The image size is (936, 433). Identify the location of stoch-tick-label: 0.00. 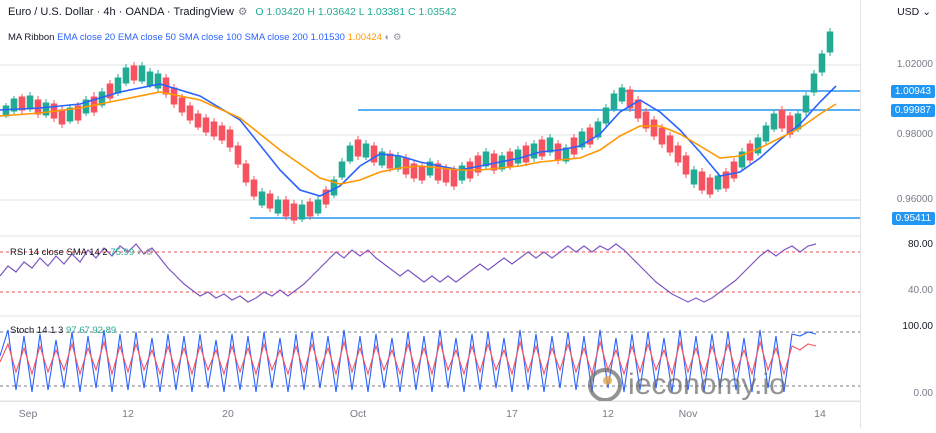
(923, 393).